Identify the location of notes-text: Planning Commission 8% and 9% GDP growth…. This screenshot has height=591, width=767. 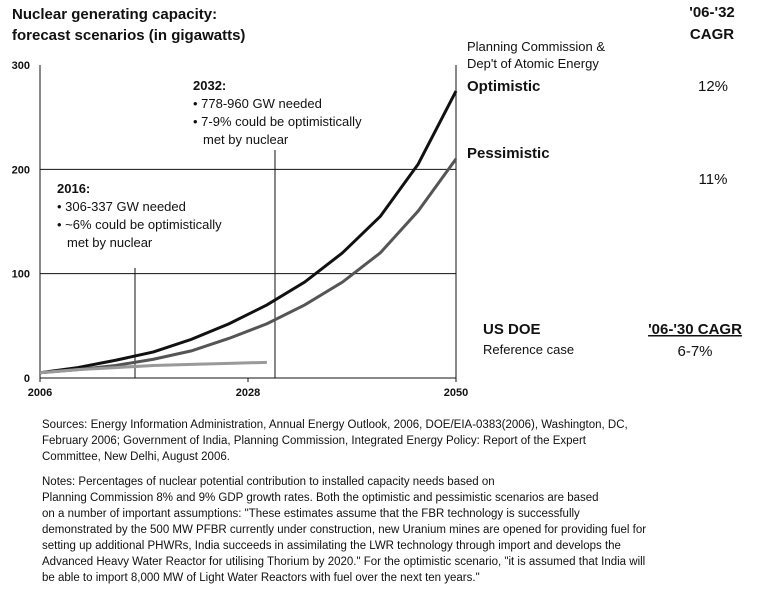
(320, 498).